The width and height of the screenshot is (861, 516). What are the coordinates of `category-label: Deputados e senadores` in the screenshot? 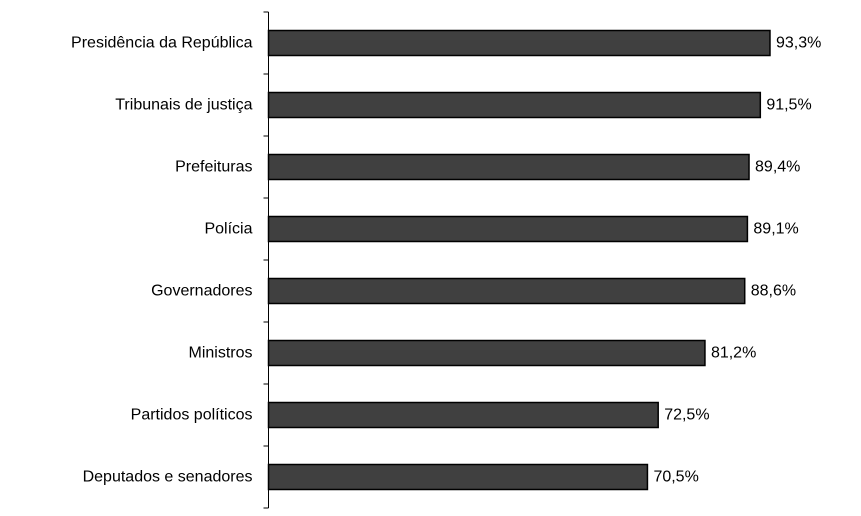 It's located at (168, 477).